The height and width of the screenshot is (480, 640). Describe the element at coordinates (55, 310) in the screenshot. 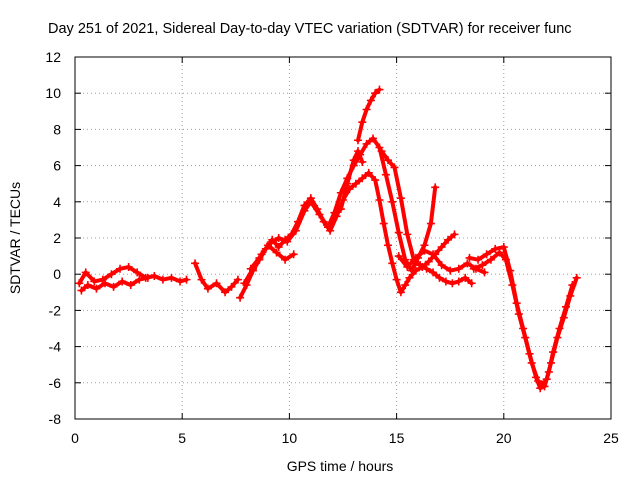

I see `y-tick-label: -2` at that location.